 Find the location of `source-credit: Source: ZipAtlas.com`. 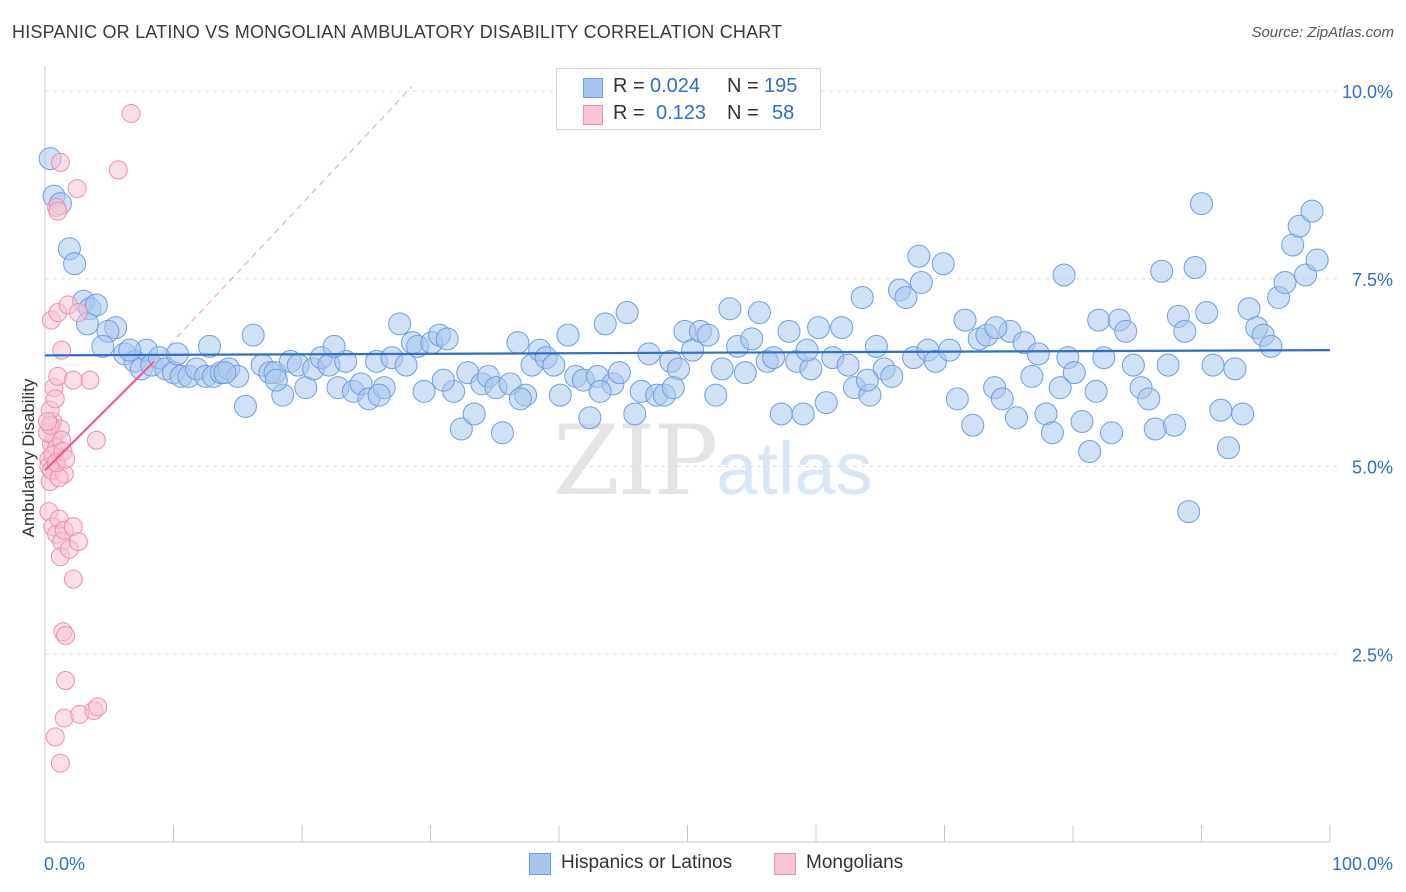

source-credit: Source: ZipAtlas.com is located at coordinates (1322, 32).